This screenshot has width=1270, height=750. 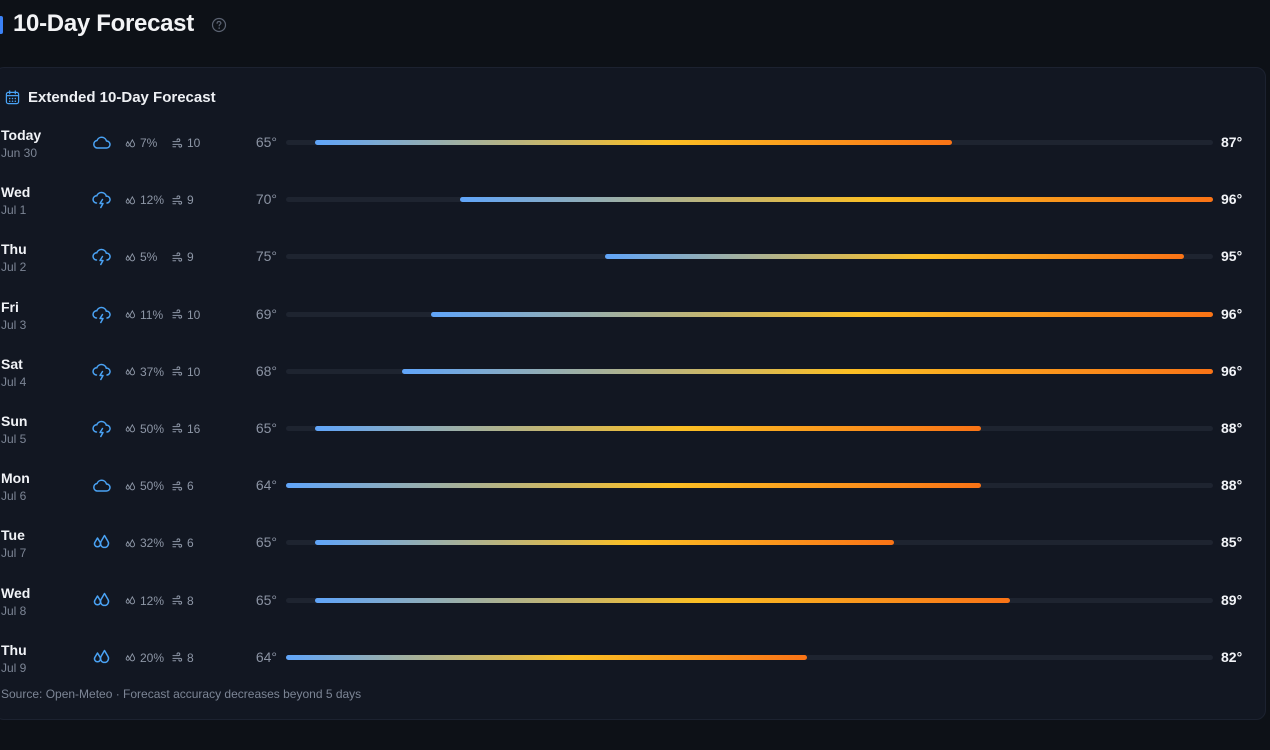 What do you see at coordinates (1232, 256) in the screenshot?
I see `high-temp: 95°` at bounding box center [1232, 256].